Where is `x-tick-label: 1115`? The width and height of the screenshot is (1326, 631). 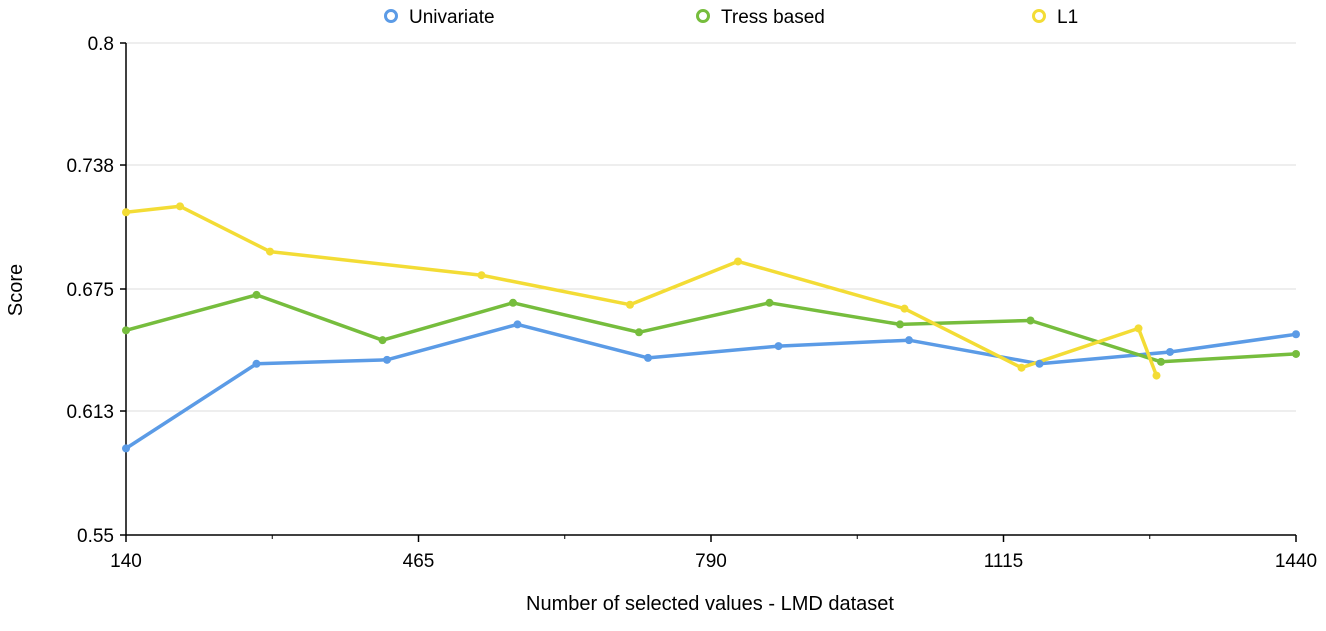 x-tick-label: 1115 is located at coordinates (1003, 561).